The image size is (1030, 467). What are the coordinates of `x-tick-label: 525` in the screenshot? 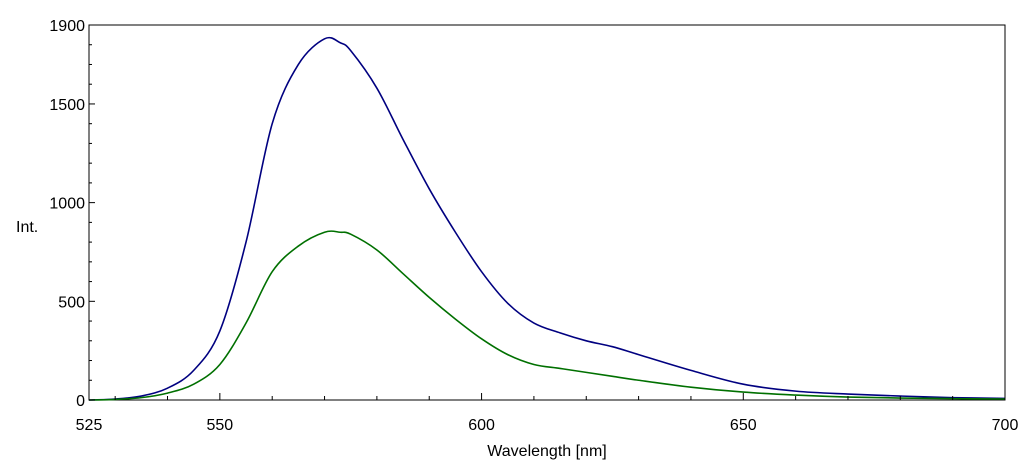 It's located at (89, 425).